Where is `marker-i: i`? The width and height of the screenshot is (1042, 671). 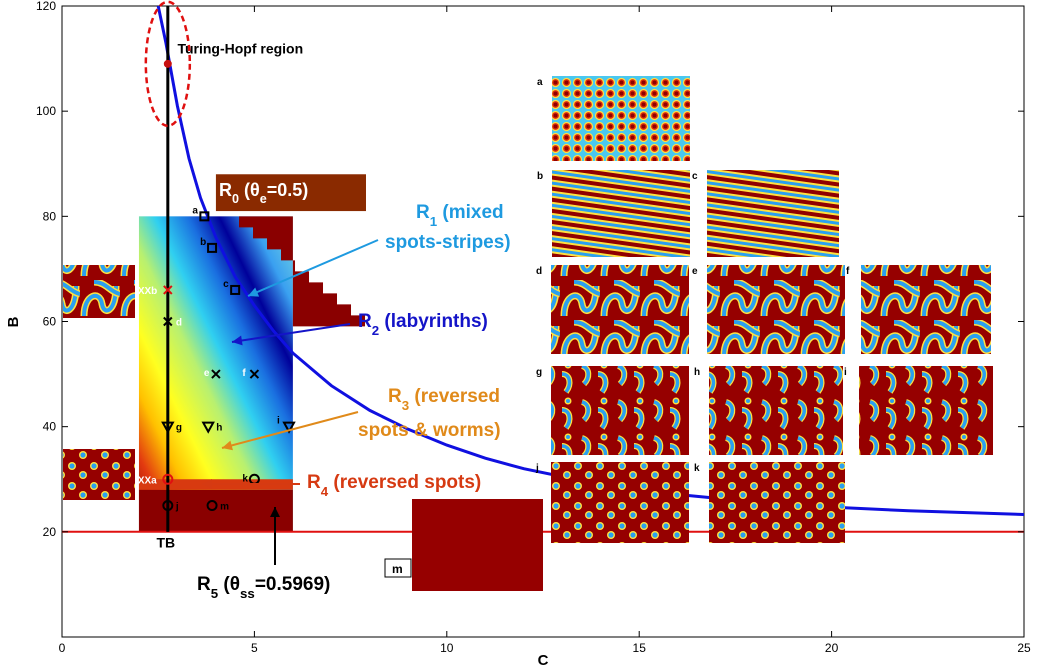 marker-i: i is located at coordinates (286, 425).